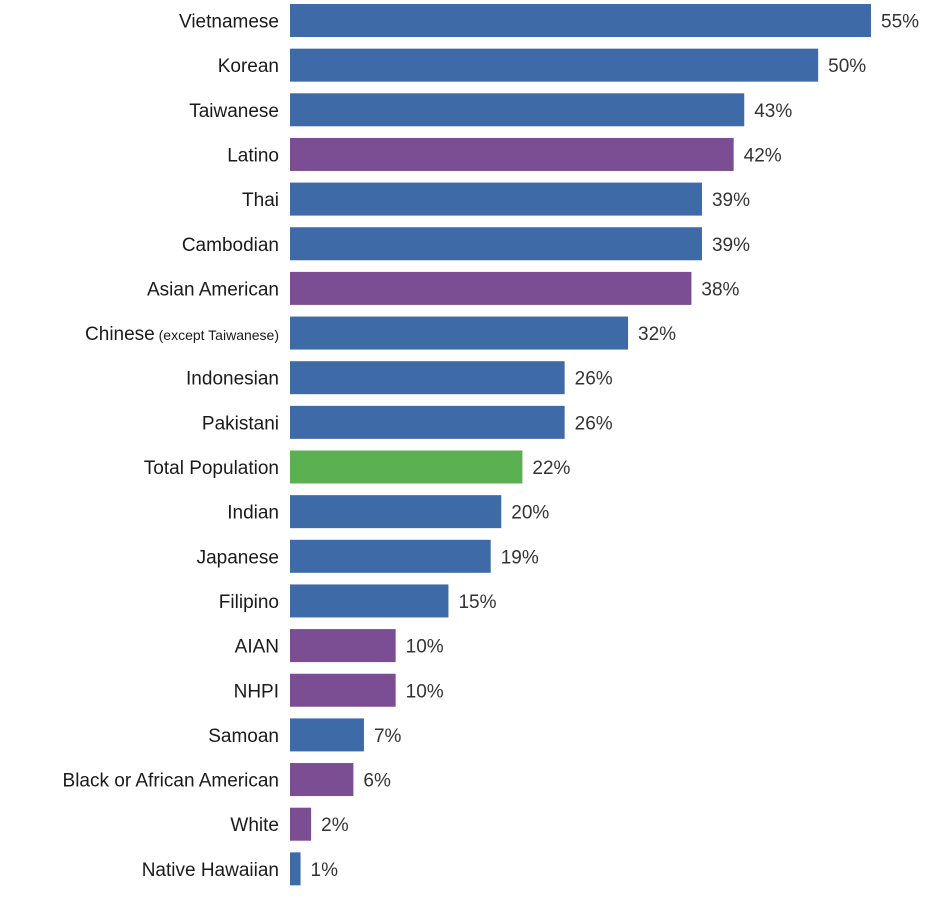  I want to click on value-label-nhpi: 10%, so click(425, 691).